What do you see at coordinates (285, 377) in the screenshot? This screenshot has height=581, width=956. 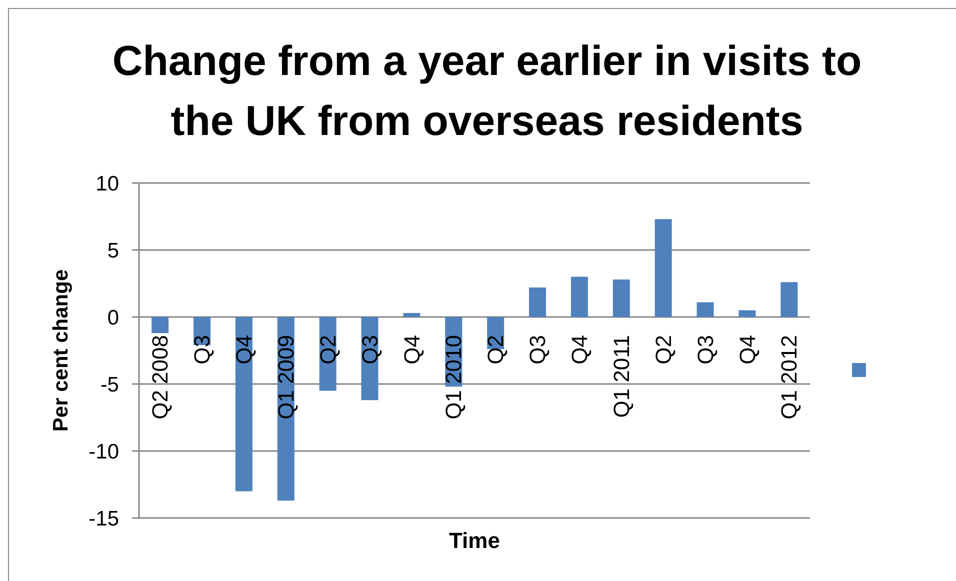 I see `x-tick-label: Q1 2009` at bounding box center [285, 377].